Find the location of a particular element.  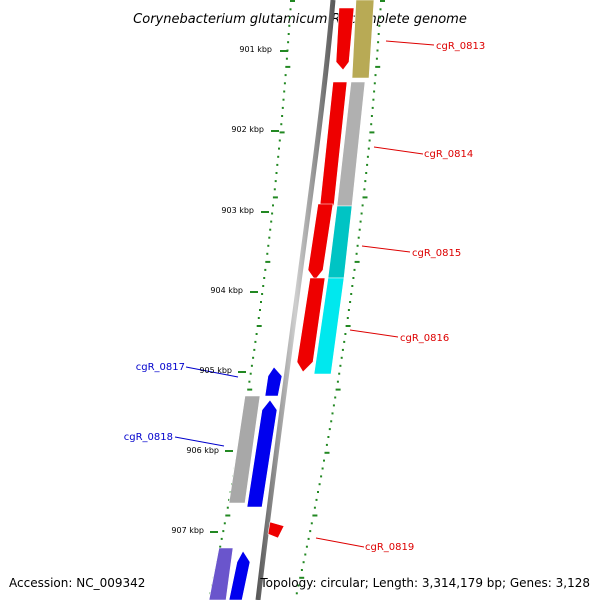

gene-label-cgR_0814: cgR_0814 is located at coordinates (448, 154).